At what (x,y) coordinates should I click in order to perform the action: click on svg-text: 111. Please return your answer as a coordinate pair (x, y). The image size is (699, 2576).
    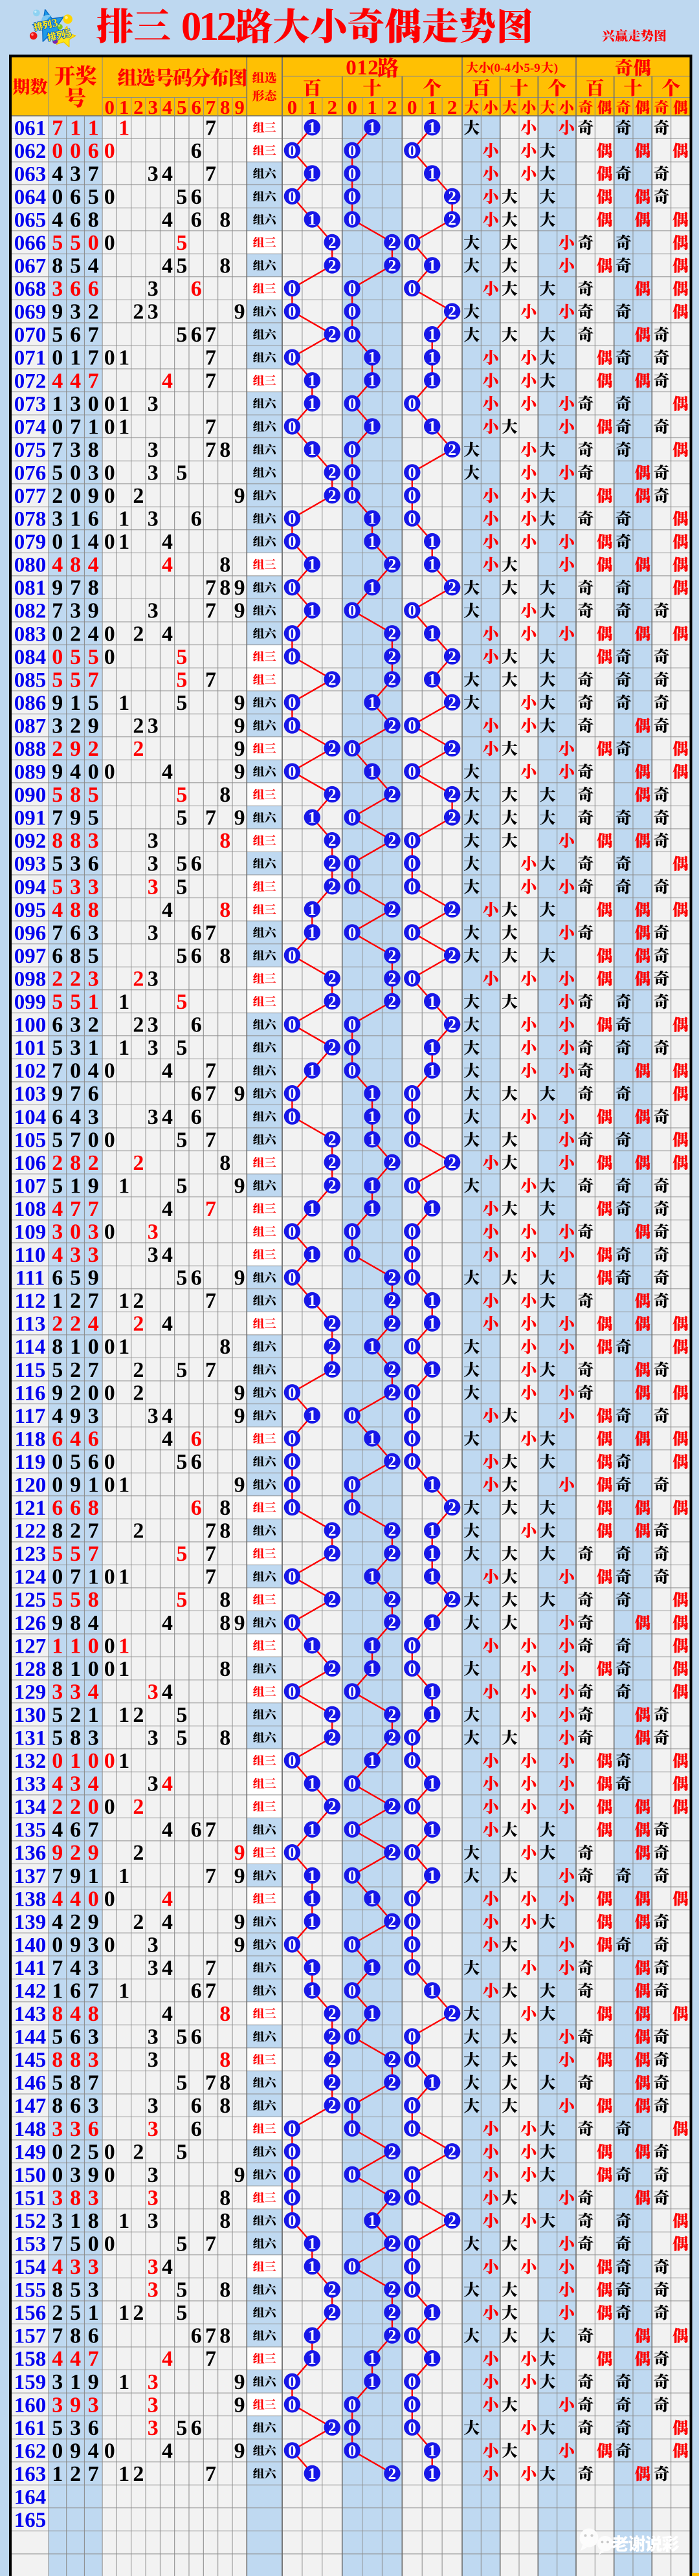
    Looking at the image, I should click on (30, 1278).